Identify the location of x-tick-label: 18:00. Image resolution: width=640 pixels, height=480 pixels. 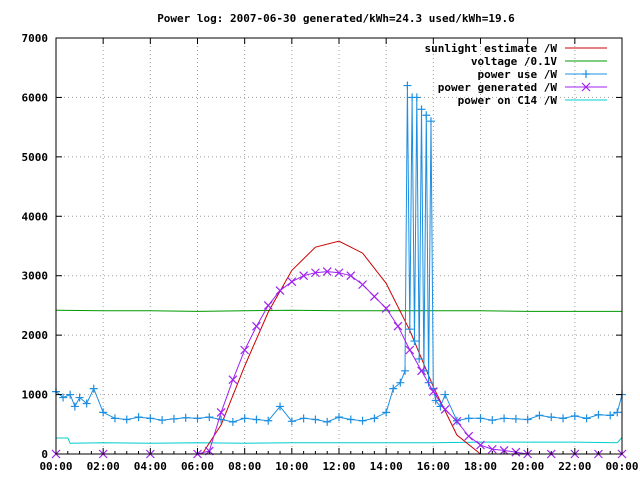
(480, 466).